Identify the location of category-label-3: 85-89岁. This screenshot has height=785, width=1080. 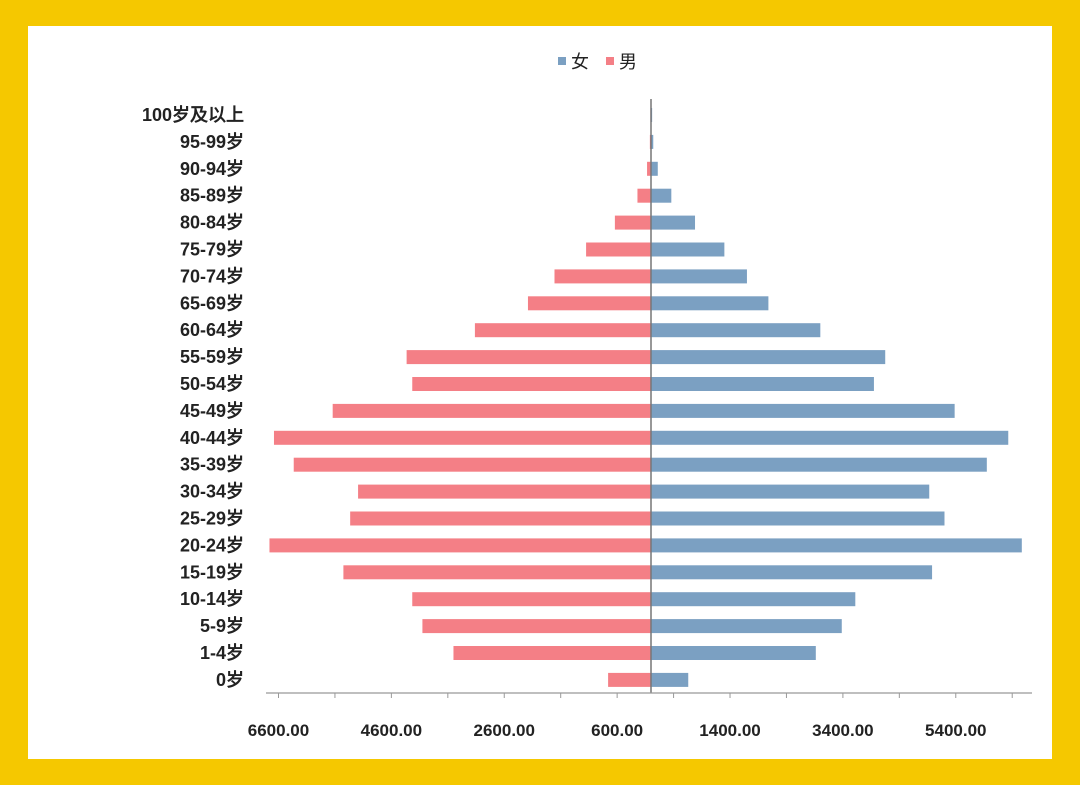
(212, 195).